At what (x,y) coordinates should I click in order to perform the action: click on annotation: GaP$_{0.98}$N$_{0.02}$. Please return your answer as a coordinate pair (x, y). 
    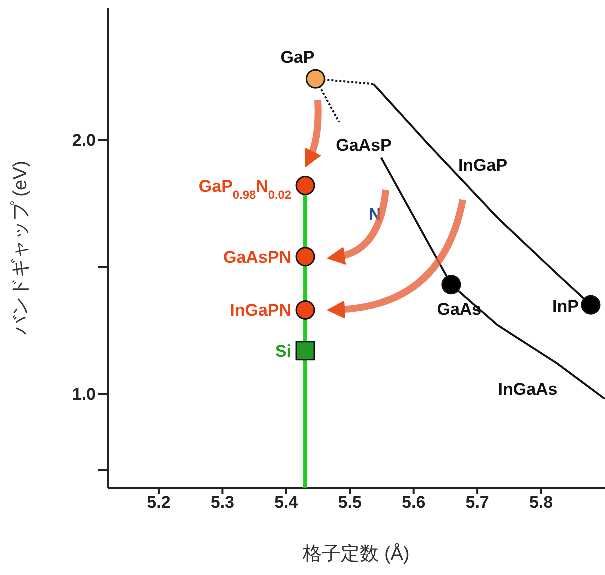
    Looking at the image, I should click on (245, 189).